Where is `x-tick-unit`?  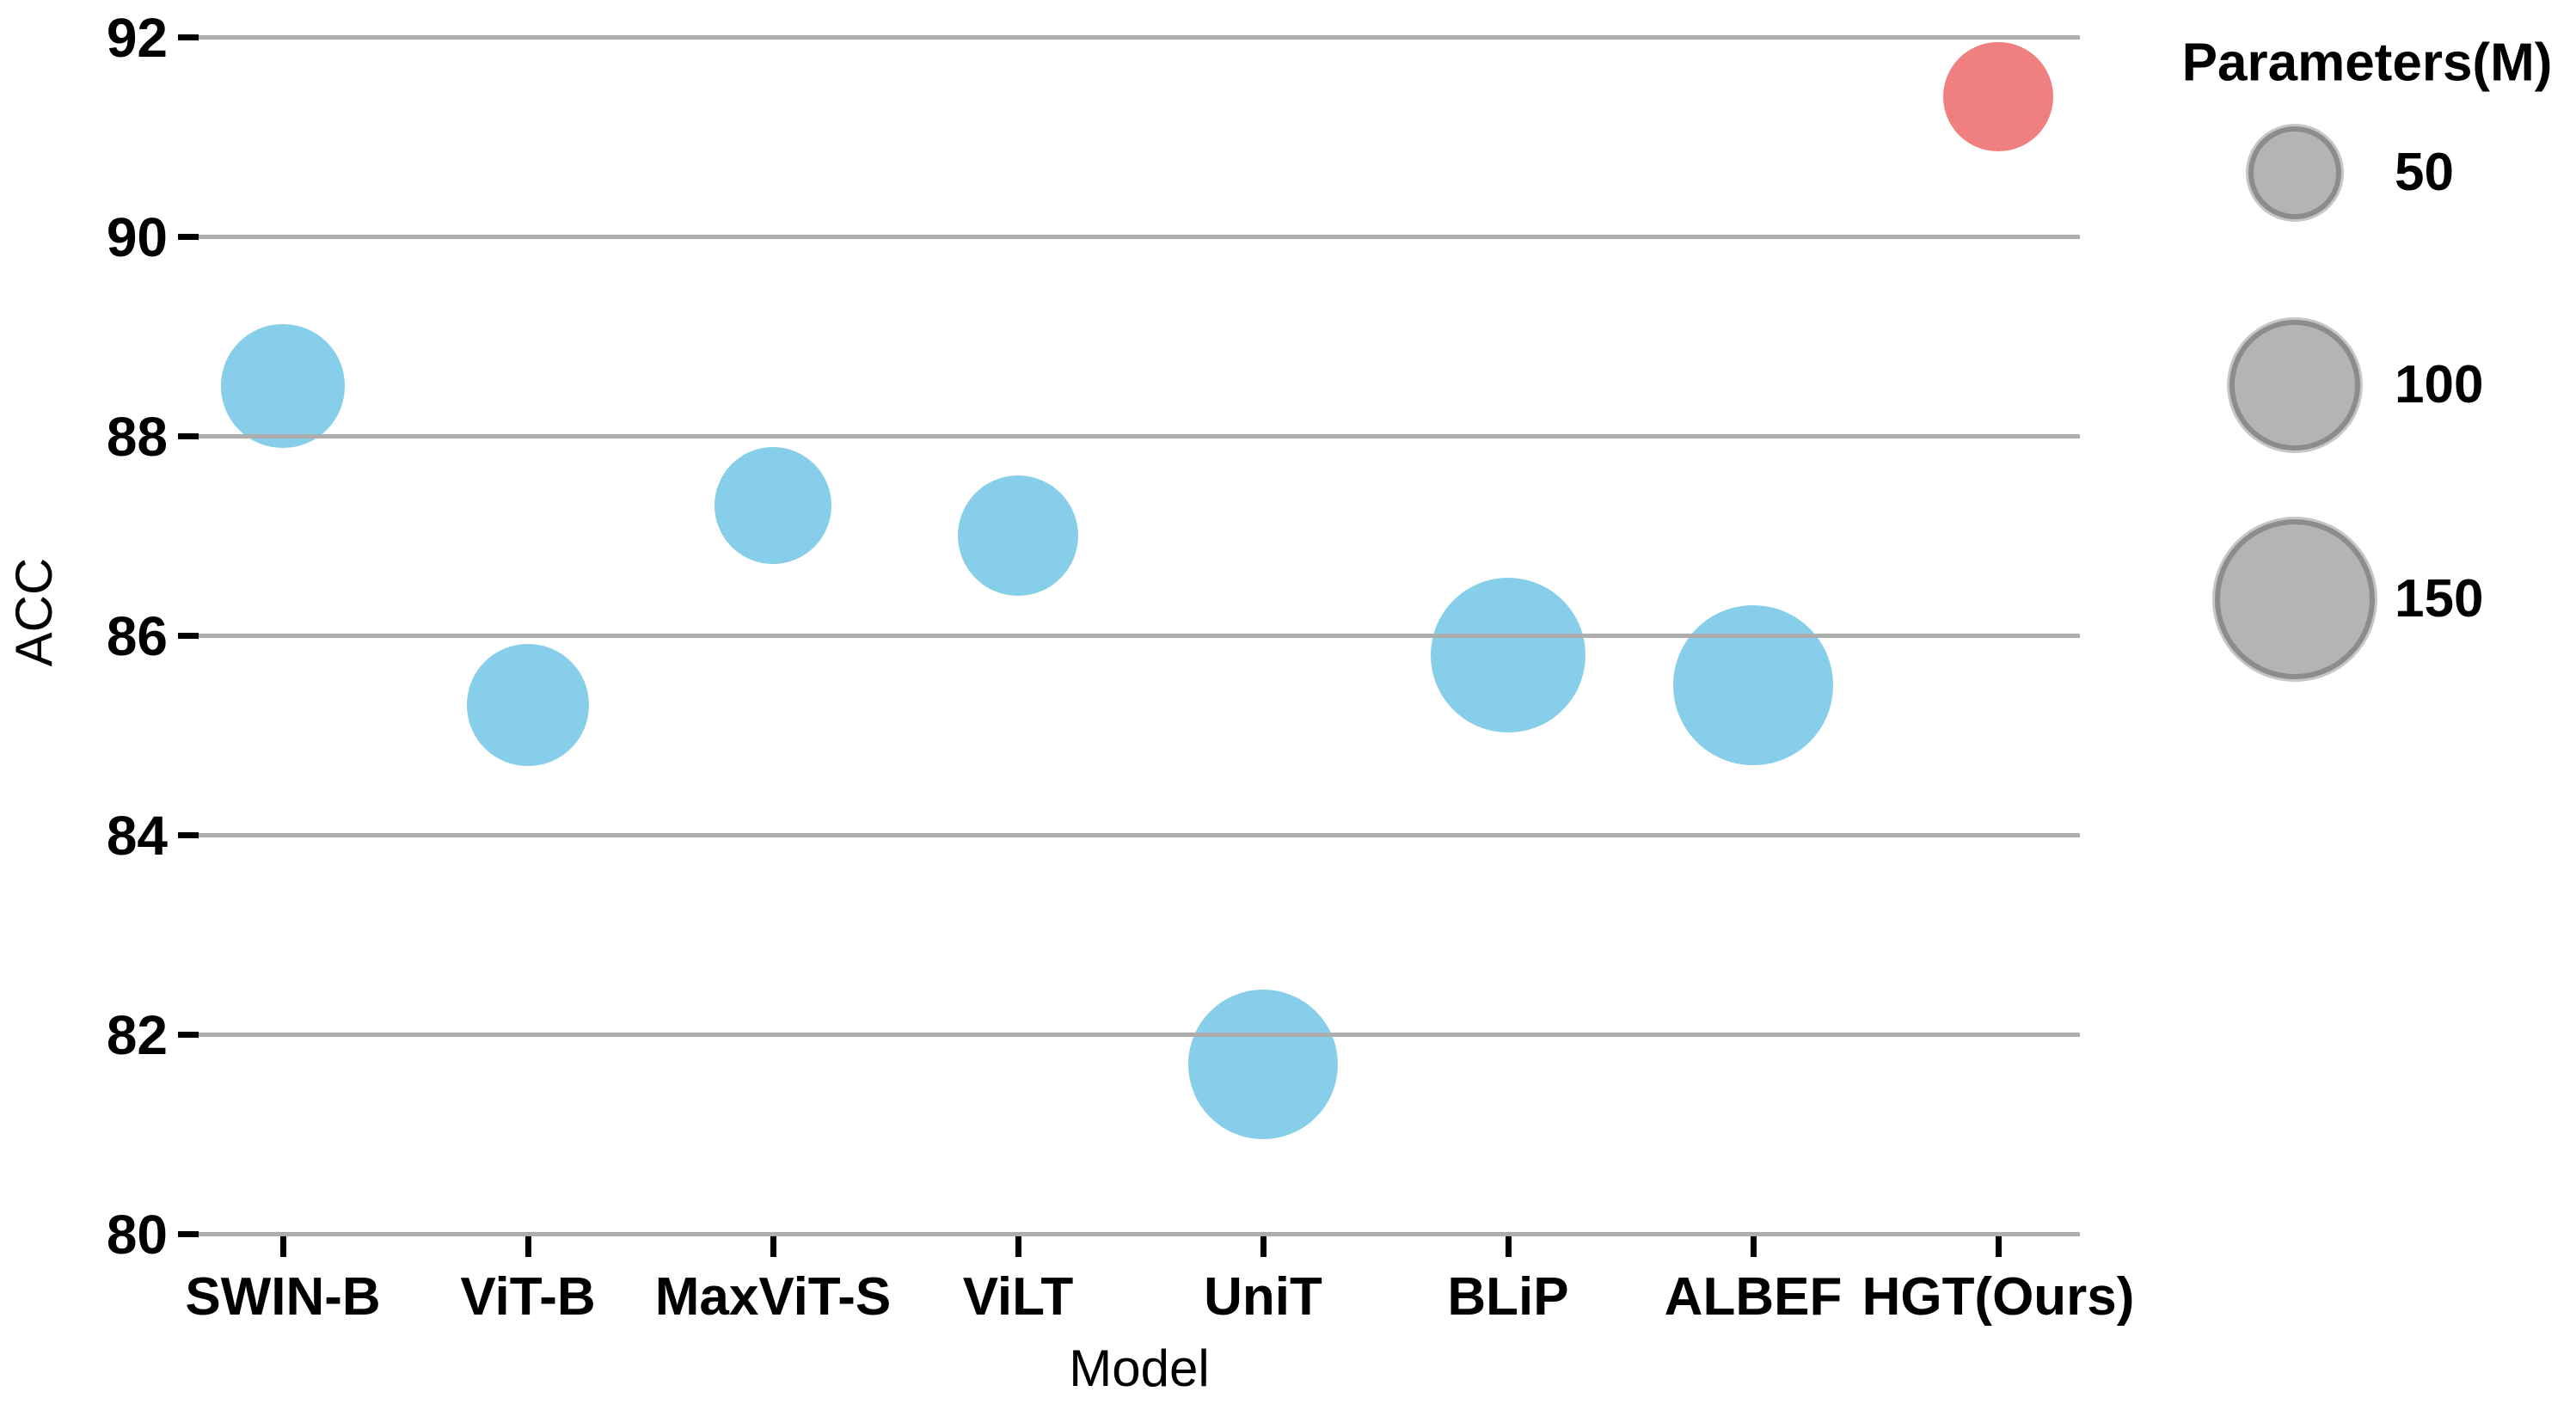
x-tick-unit is located at coordinates (1263, 1246).